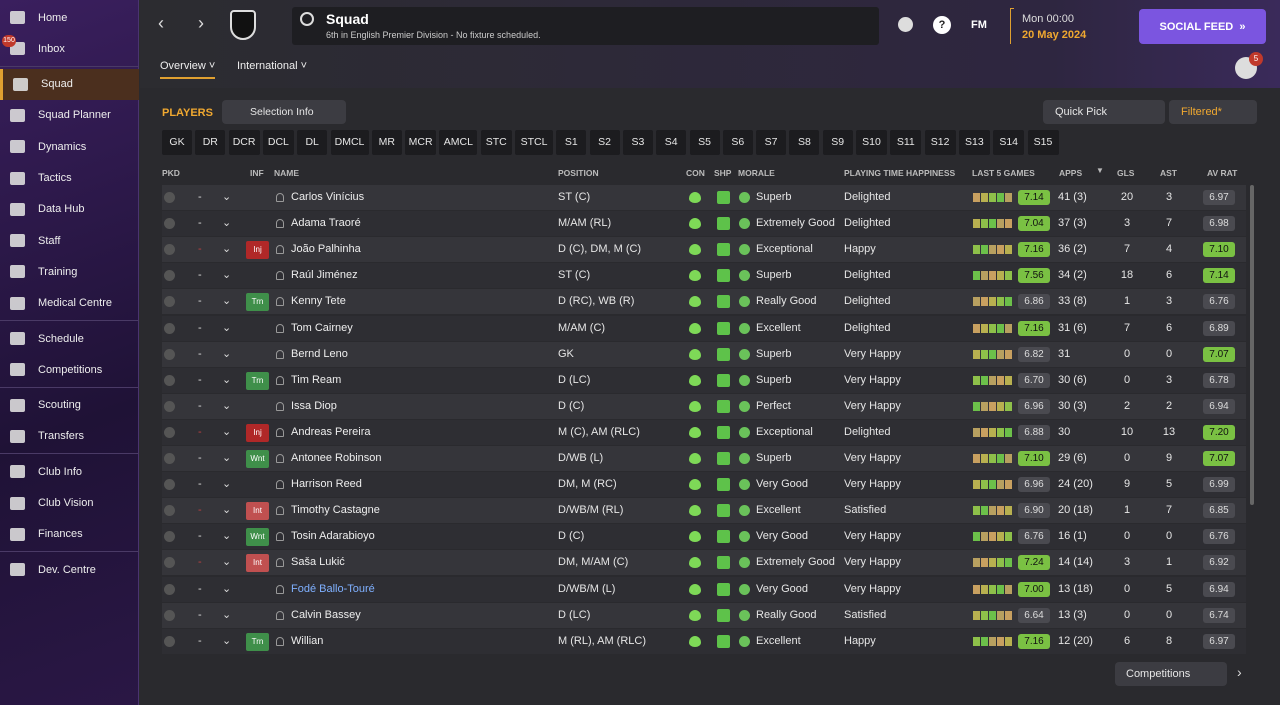 The width and height of the screenshot is (1280, 705). Describe the element at coordinates (804, 142) in the screenshot. I see `position-filter: S8` at that location.